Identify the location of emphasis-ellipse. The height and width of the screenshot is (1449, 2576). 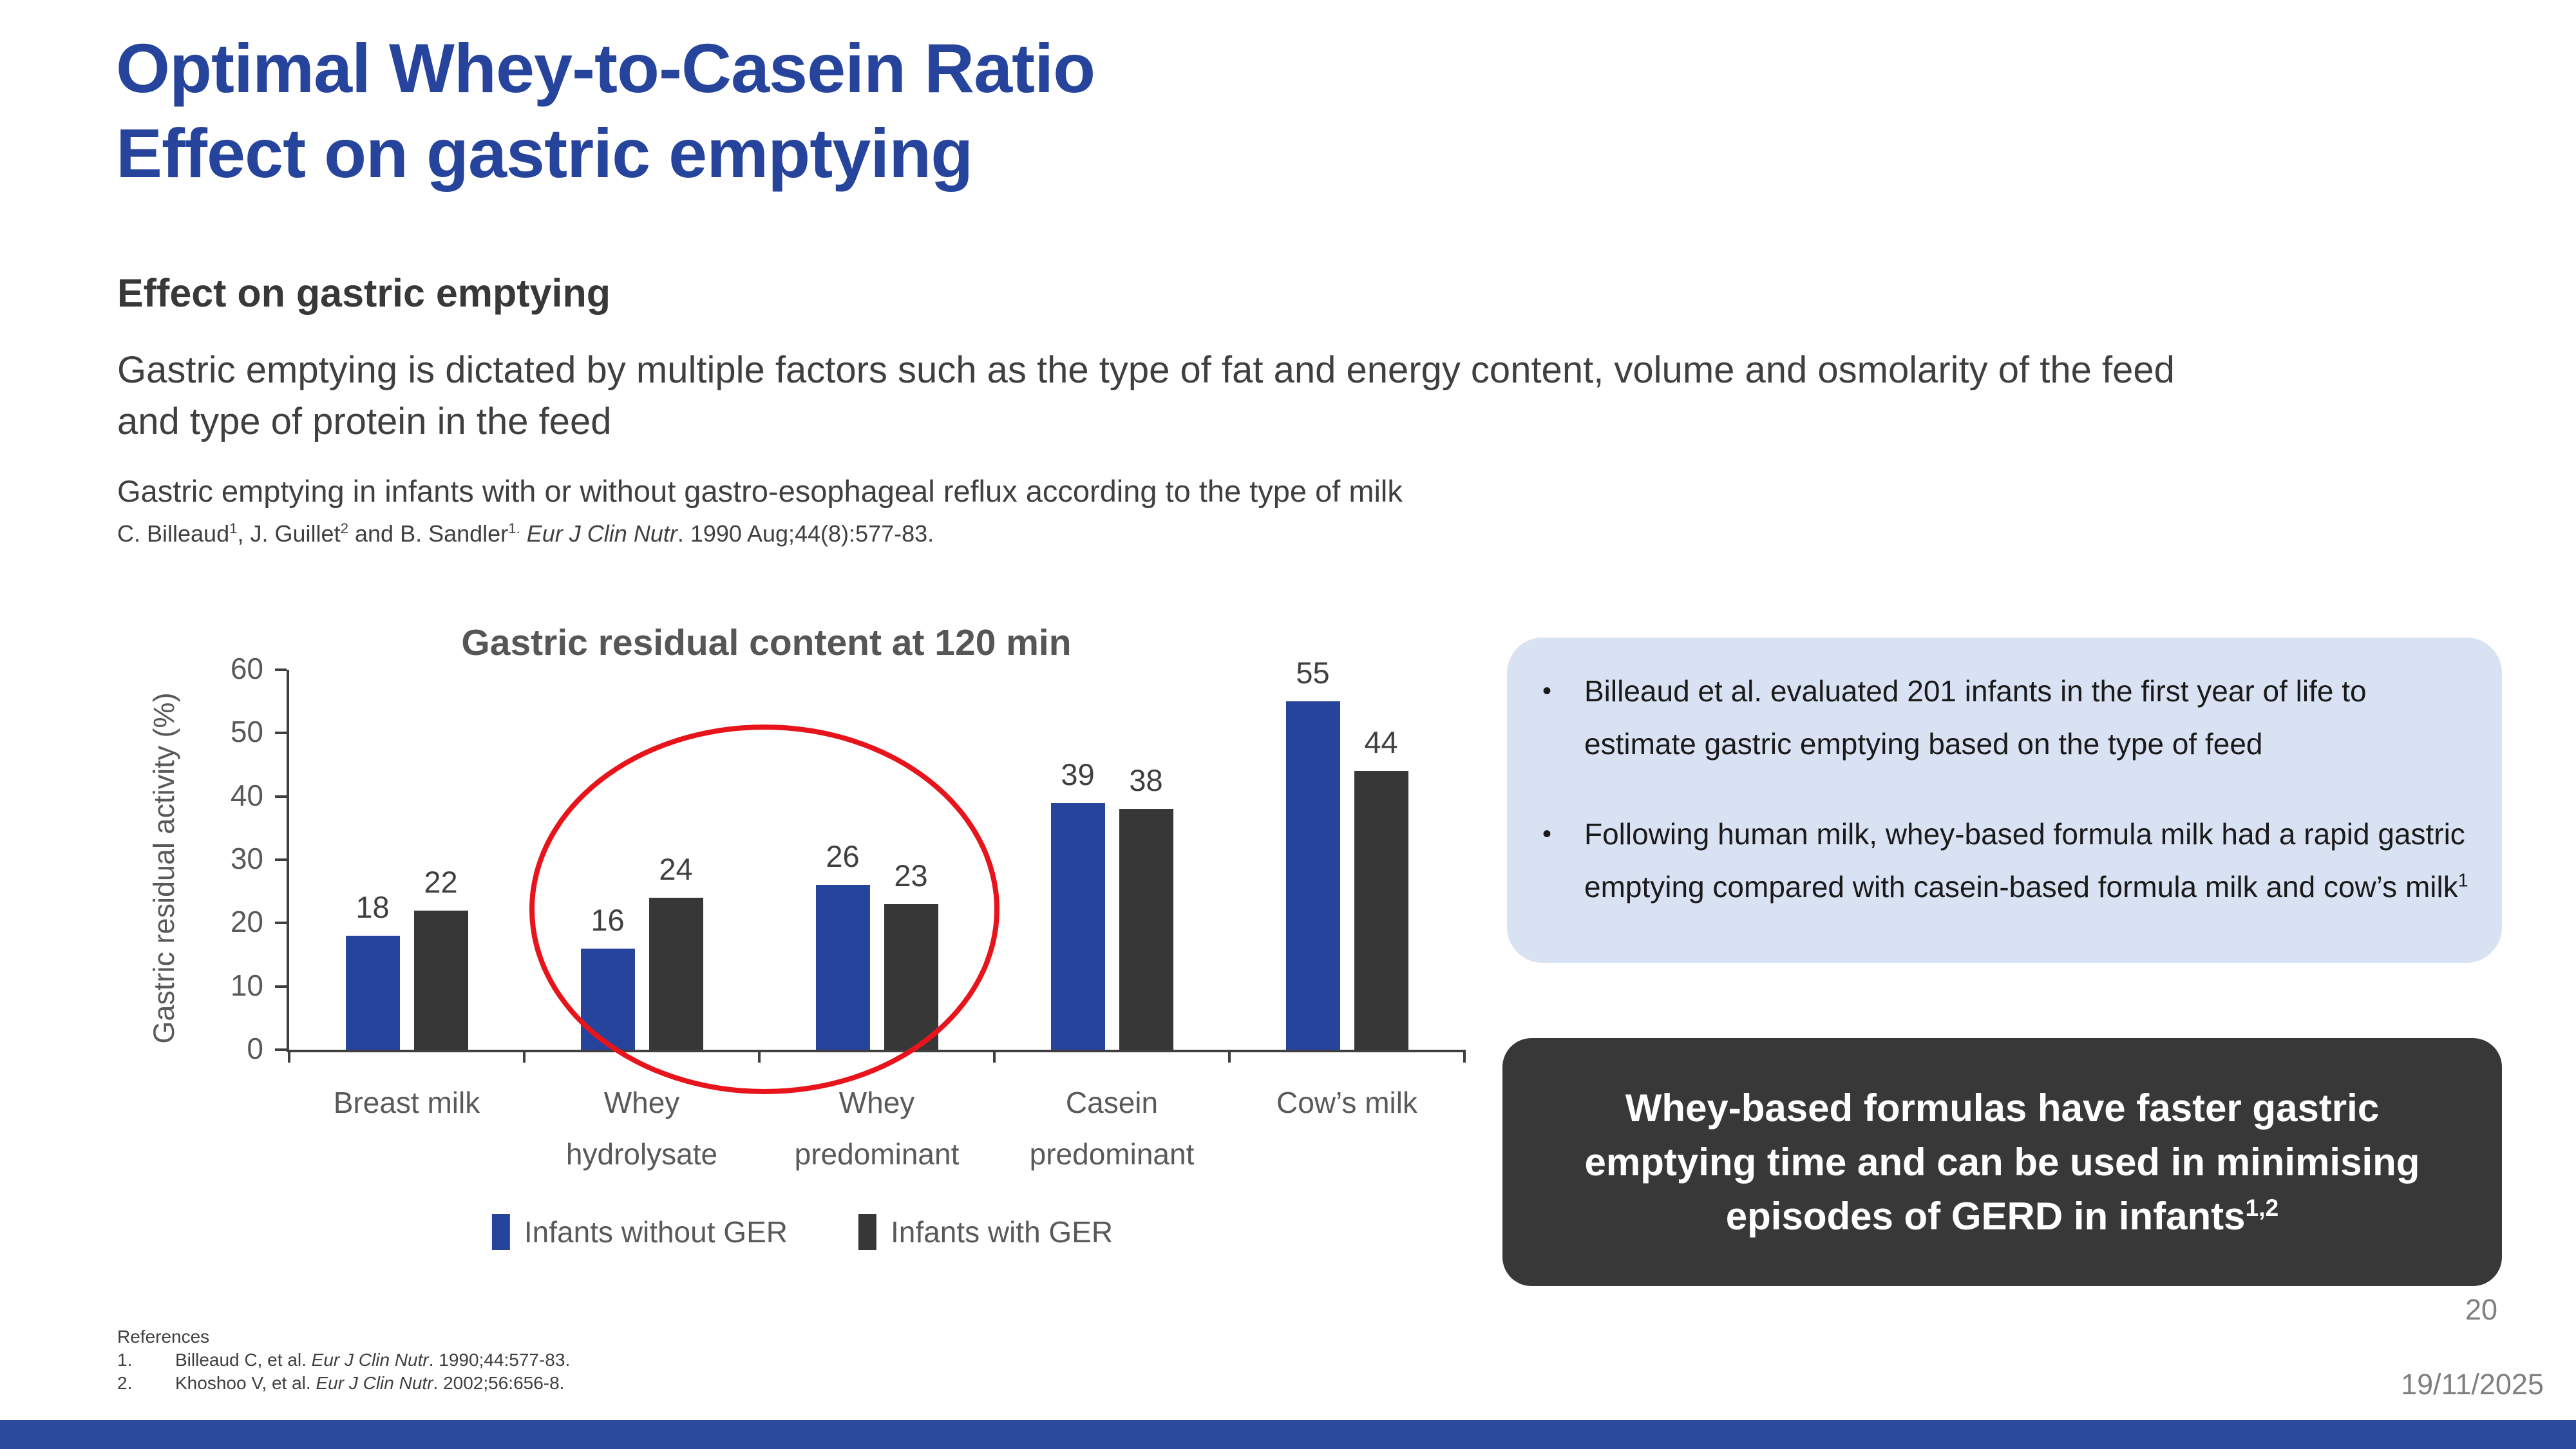
(764, 909).